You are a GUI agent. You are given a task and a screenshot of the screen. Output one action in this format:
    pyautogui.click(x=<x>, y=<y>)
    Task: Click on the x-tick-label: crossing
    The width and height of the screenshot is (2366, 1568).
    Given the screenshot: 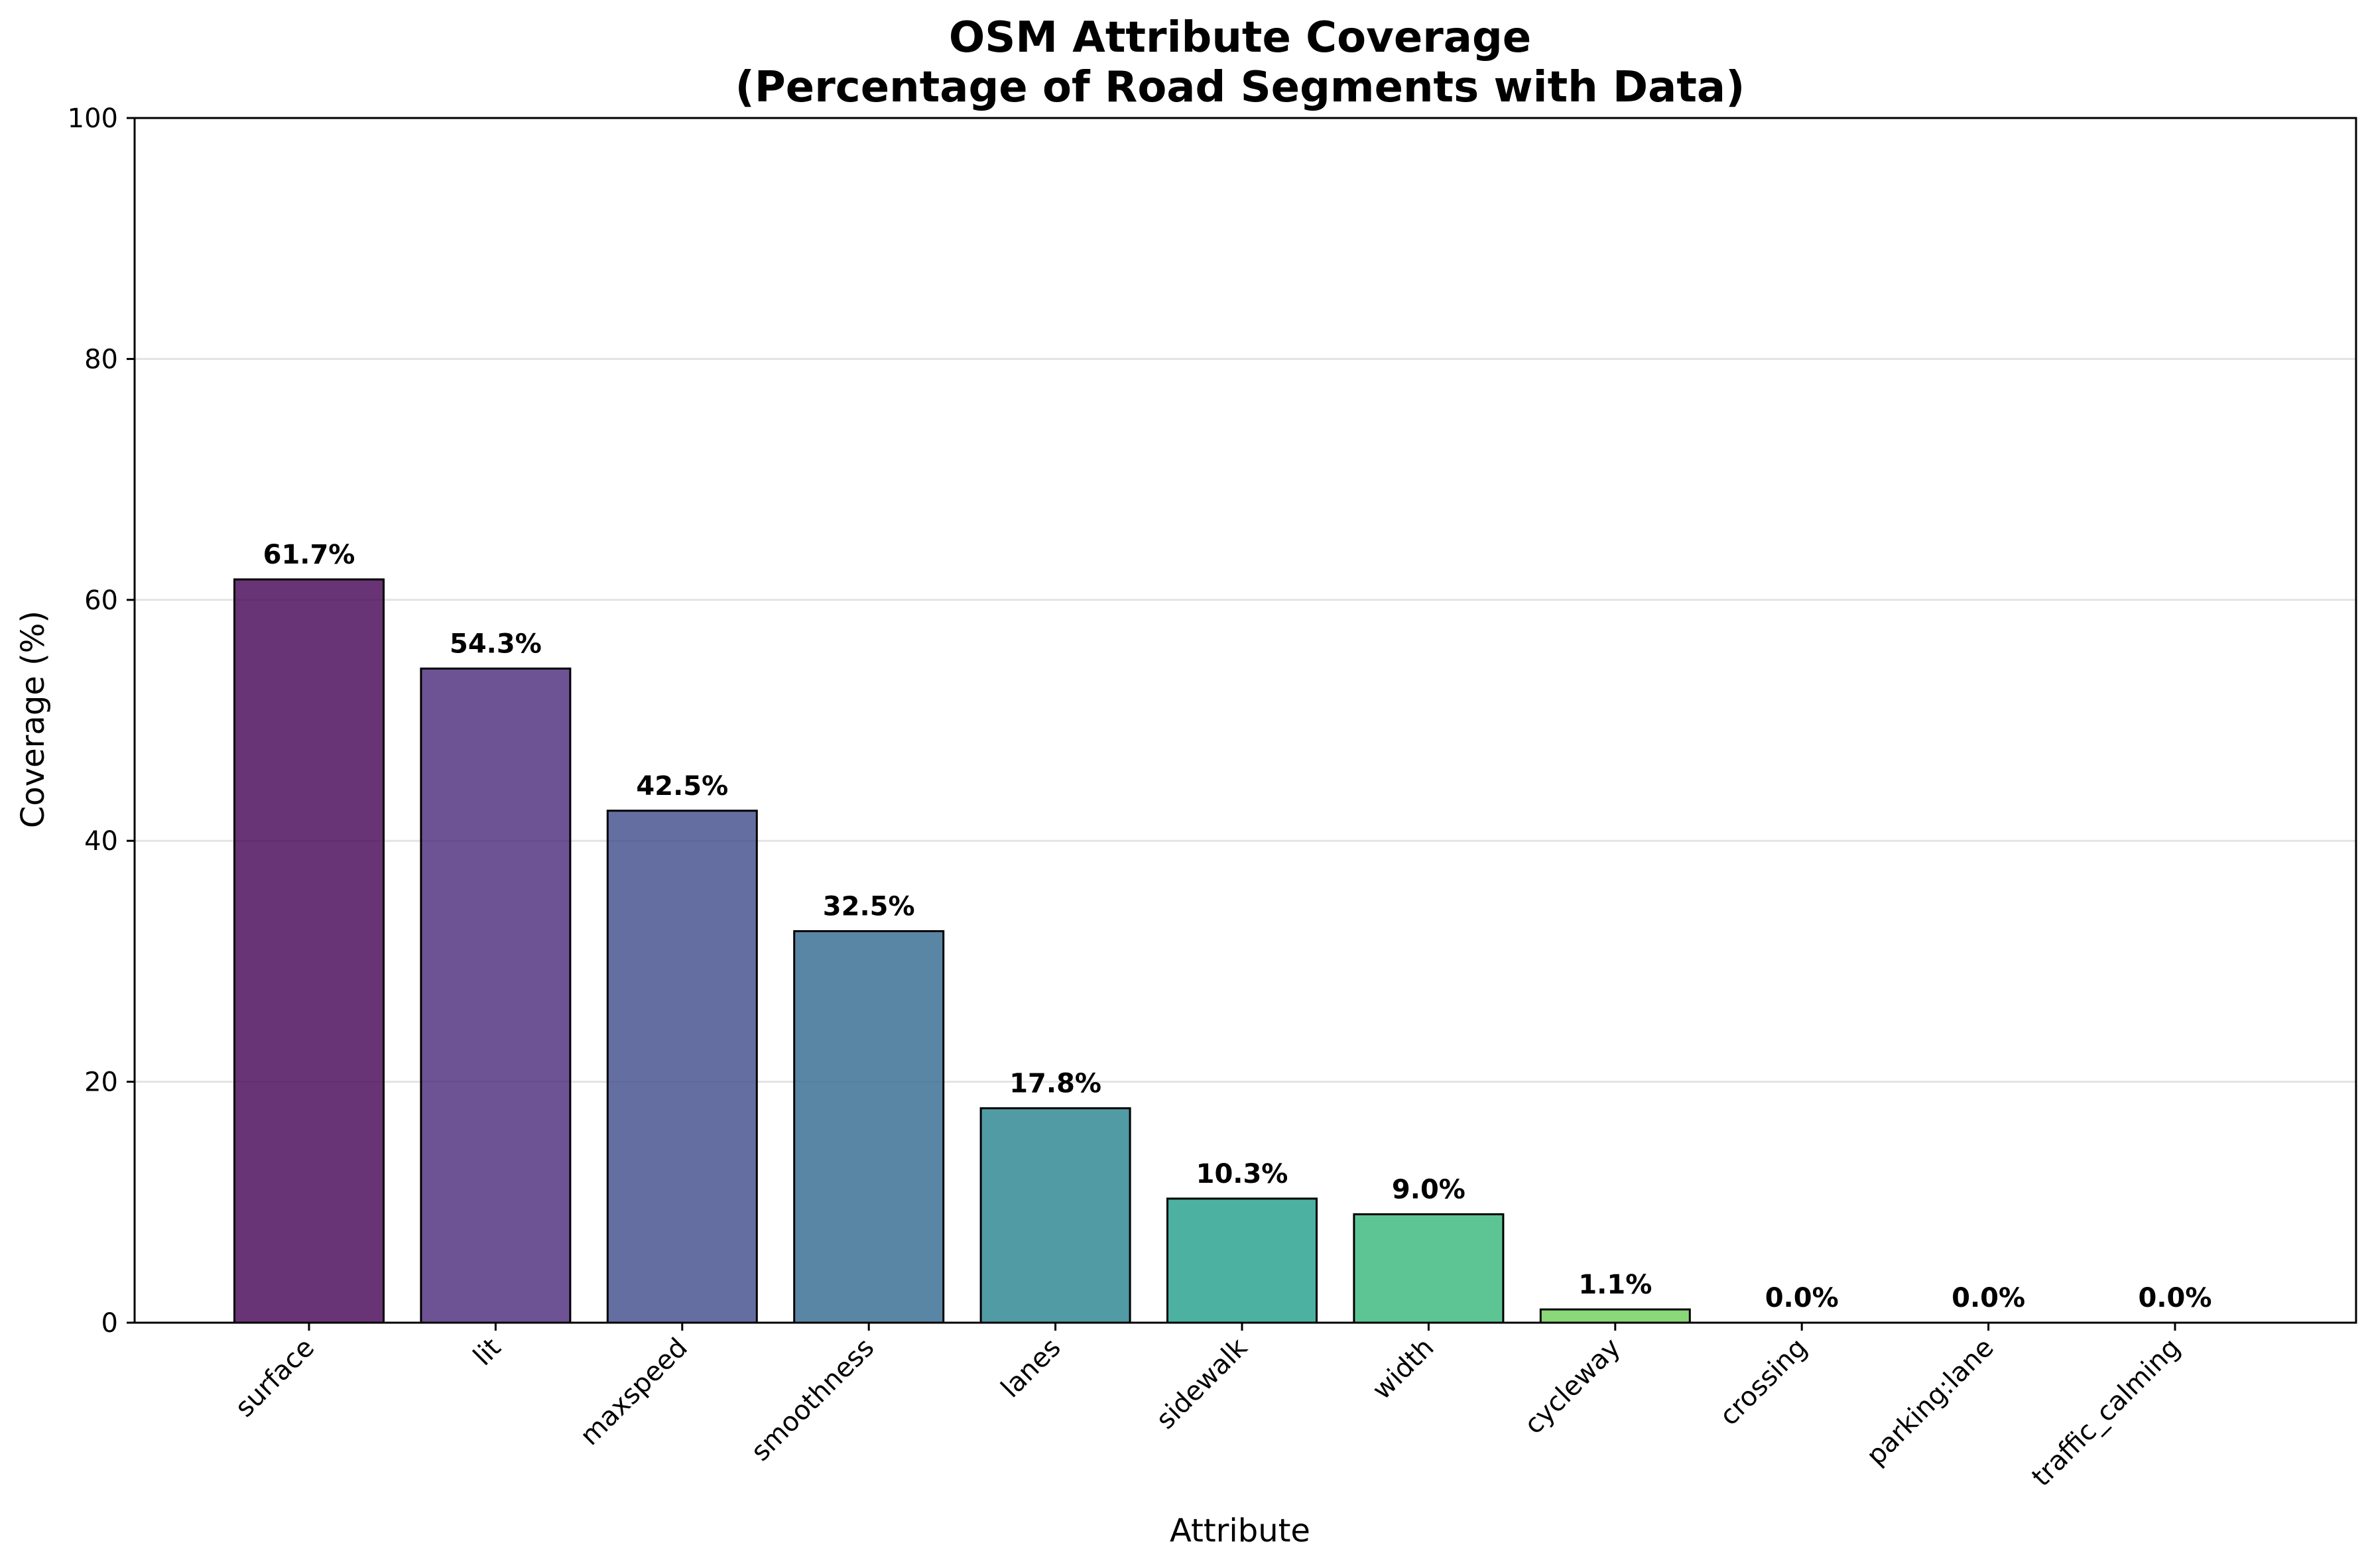 What is the action you would take?
    pyautogui.click(x=1764, y=1382)
    